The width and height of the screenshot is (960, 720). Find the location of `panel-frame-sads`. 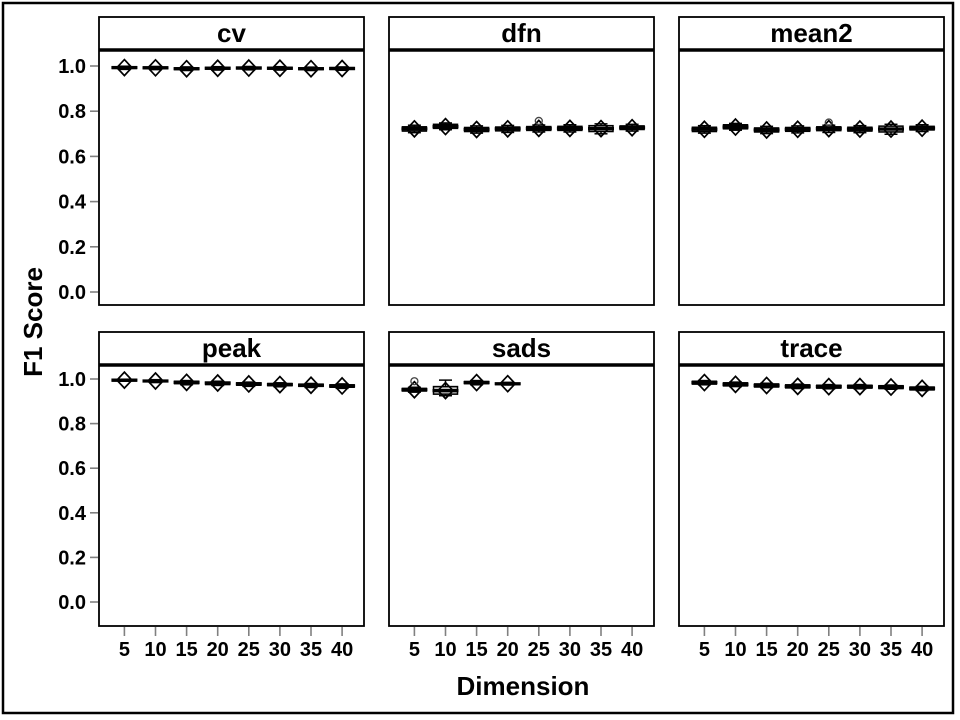

panel-frame-sads is located at coordinates (521, 479).